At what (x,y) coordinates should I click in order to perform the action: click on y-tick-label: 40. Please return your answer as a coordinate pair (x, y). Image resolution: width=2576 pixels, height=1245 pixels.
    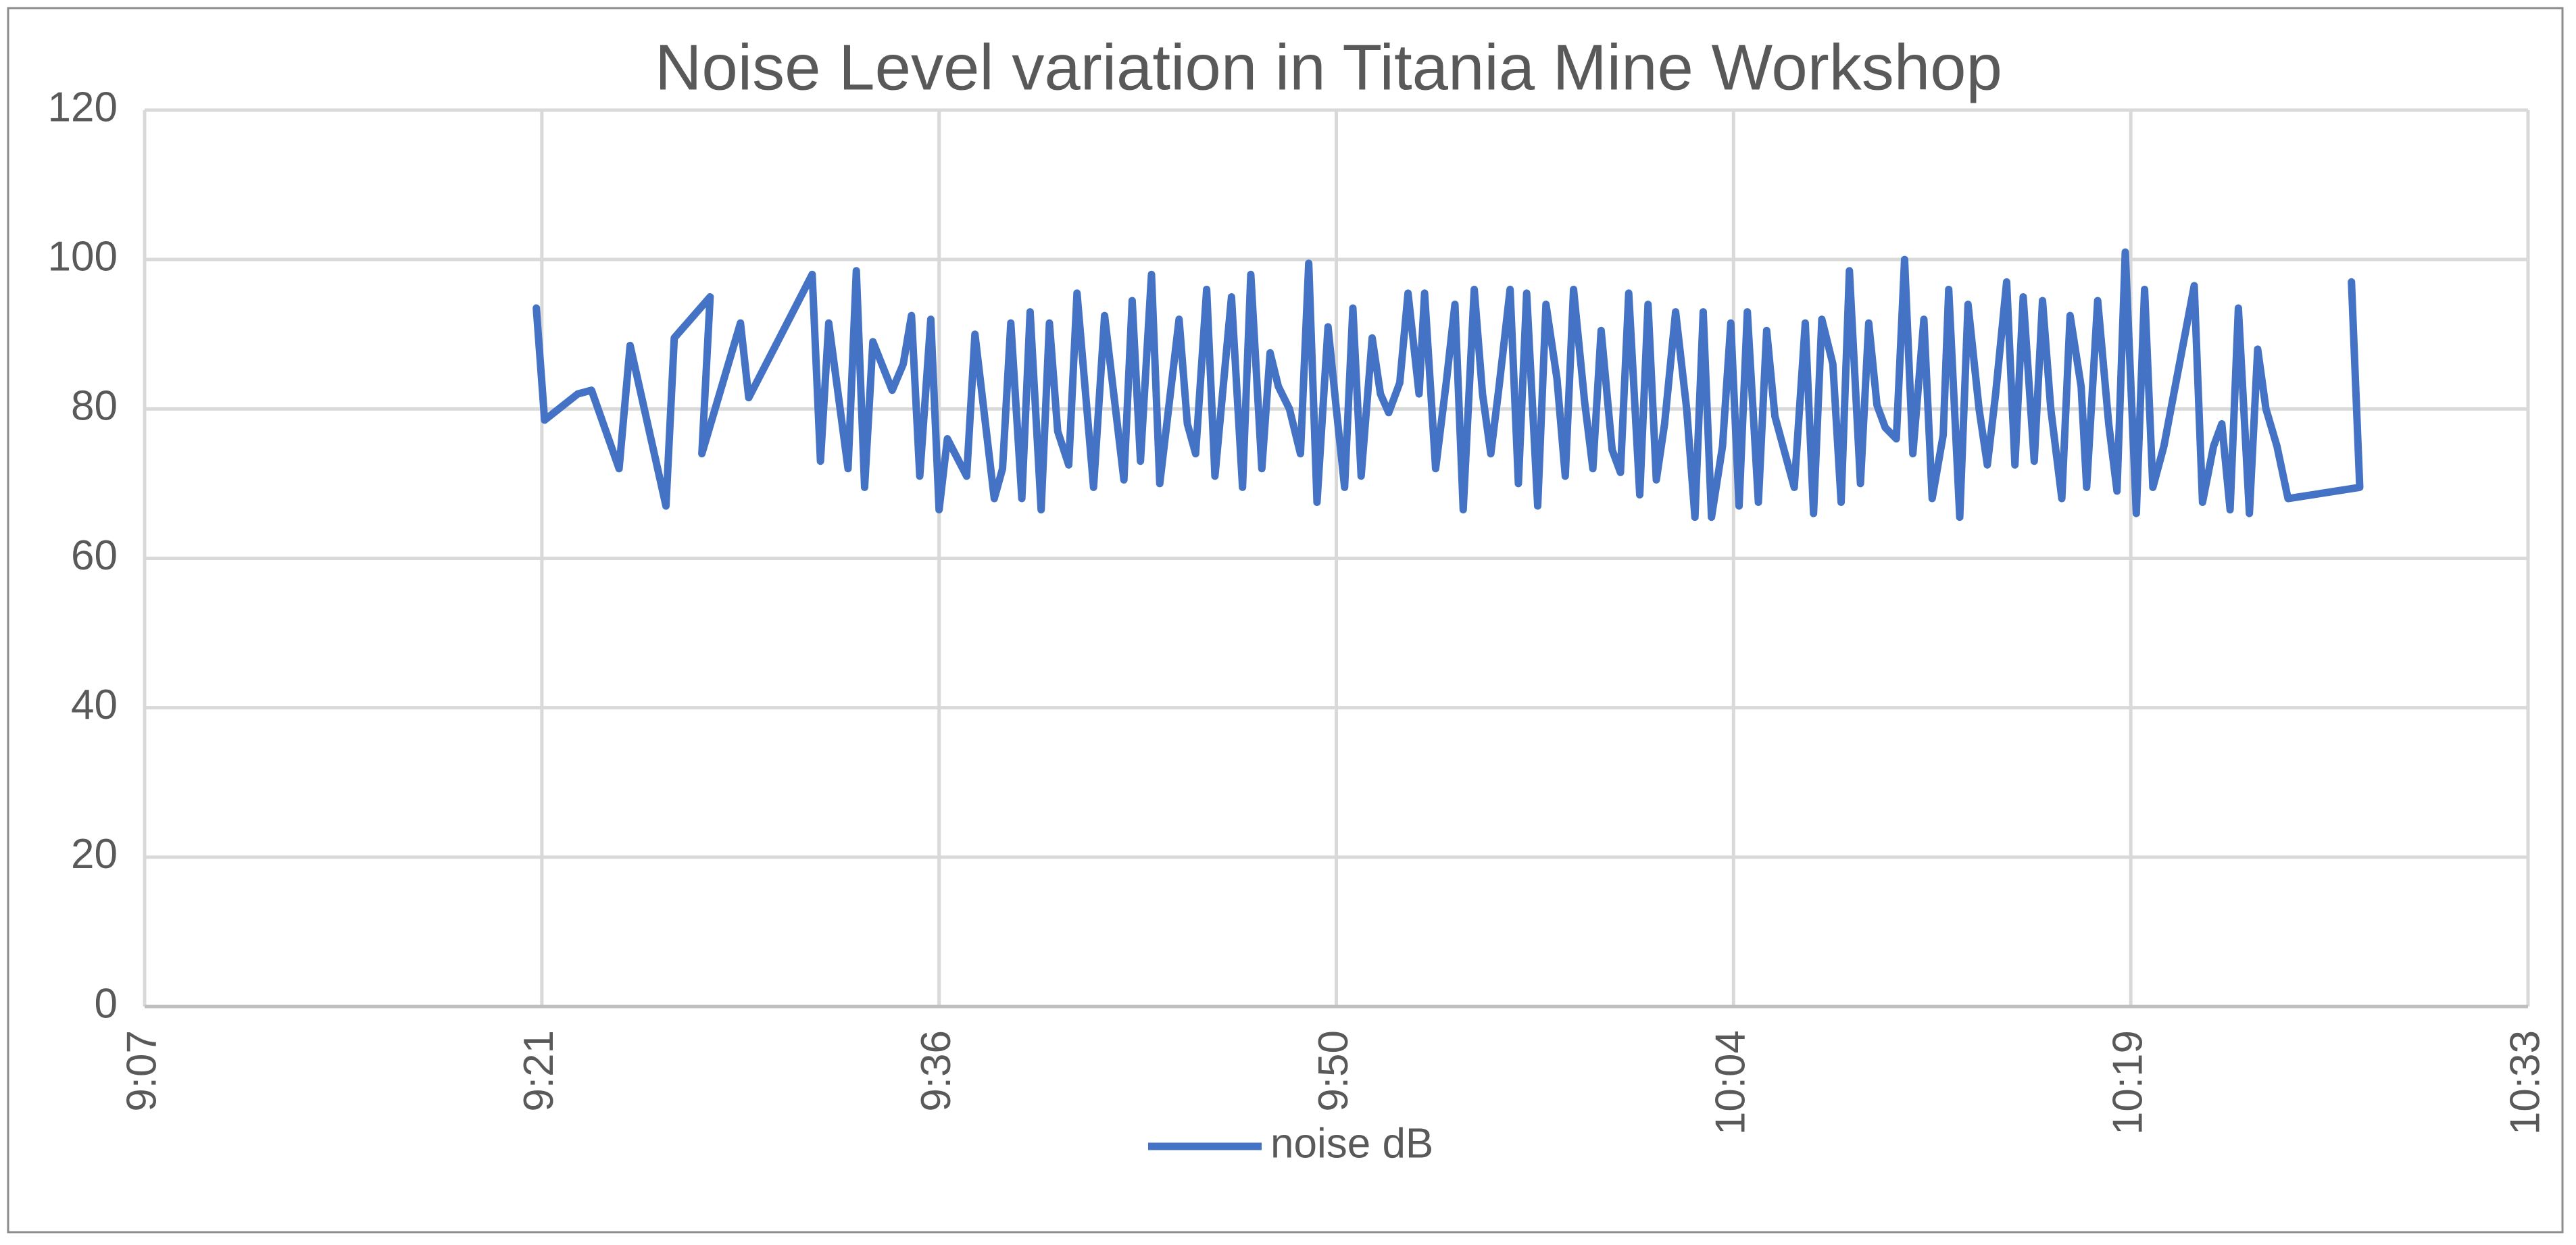
    Looking at the image, I should click on (95, 705).